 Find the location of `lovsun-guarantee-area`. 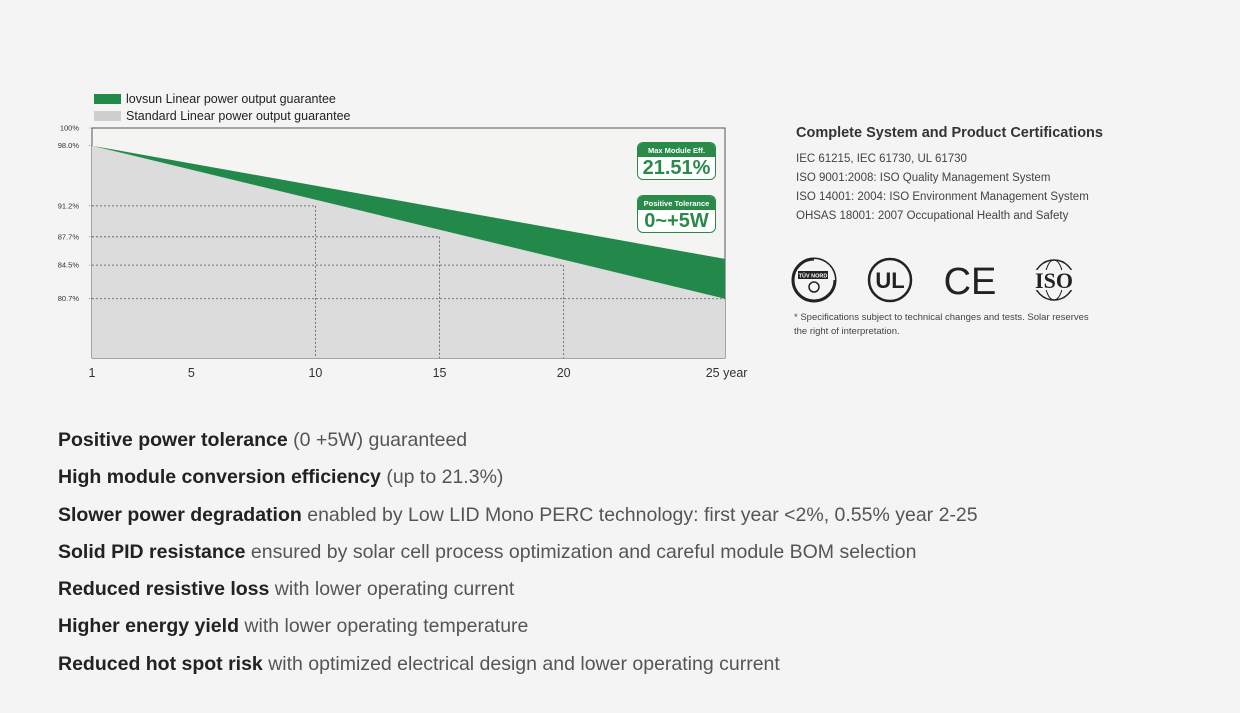

lovsun-guarantee-area is located at coordinates (408, 222).